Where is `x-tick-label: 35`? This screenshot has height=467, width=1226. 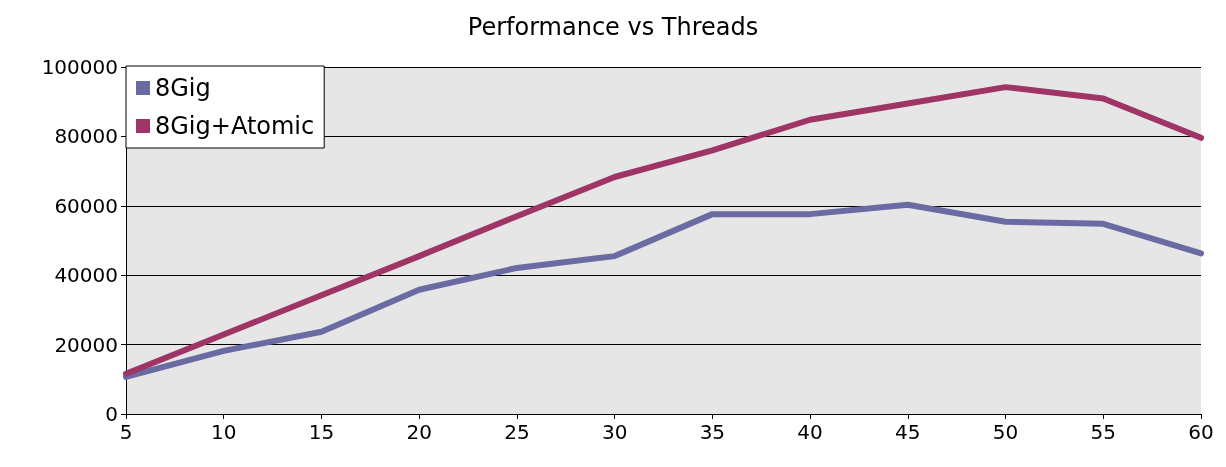 x-tick-label: 35 is located at coordinates (712, 432).